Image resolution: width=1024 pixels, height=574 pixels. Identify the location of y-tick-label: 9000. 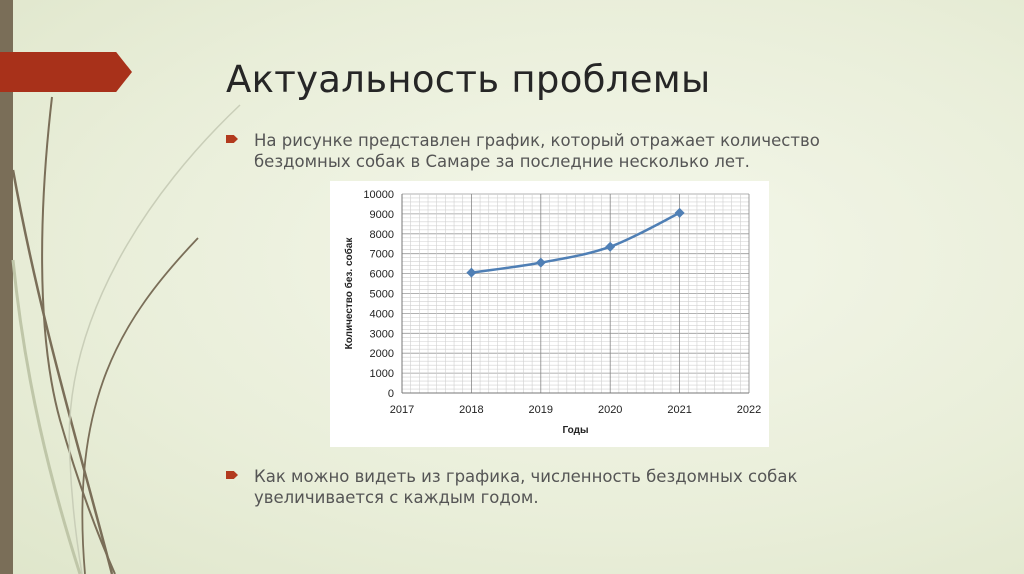
(382, 215).